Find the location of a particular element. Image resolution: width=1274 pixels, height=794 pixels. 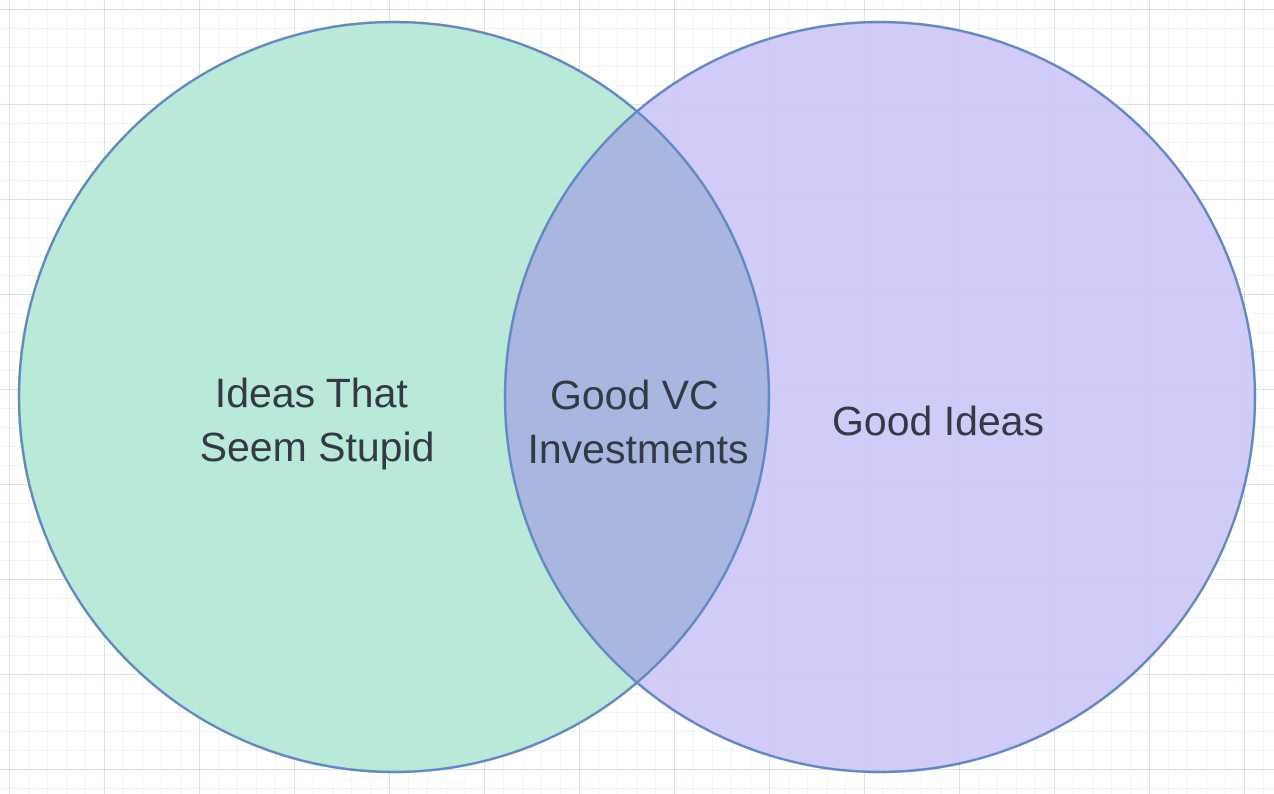

left-set-label: Ideas That Seem Stupid is located at coordinates (317, 420).